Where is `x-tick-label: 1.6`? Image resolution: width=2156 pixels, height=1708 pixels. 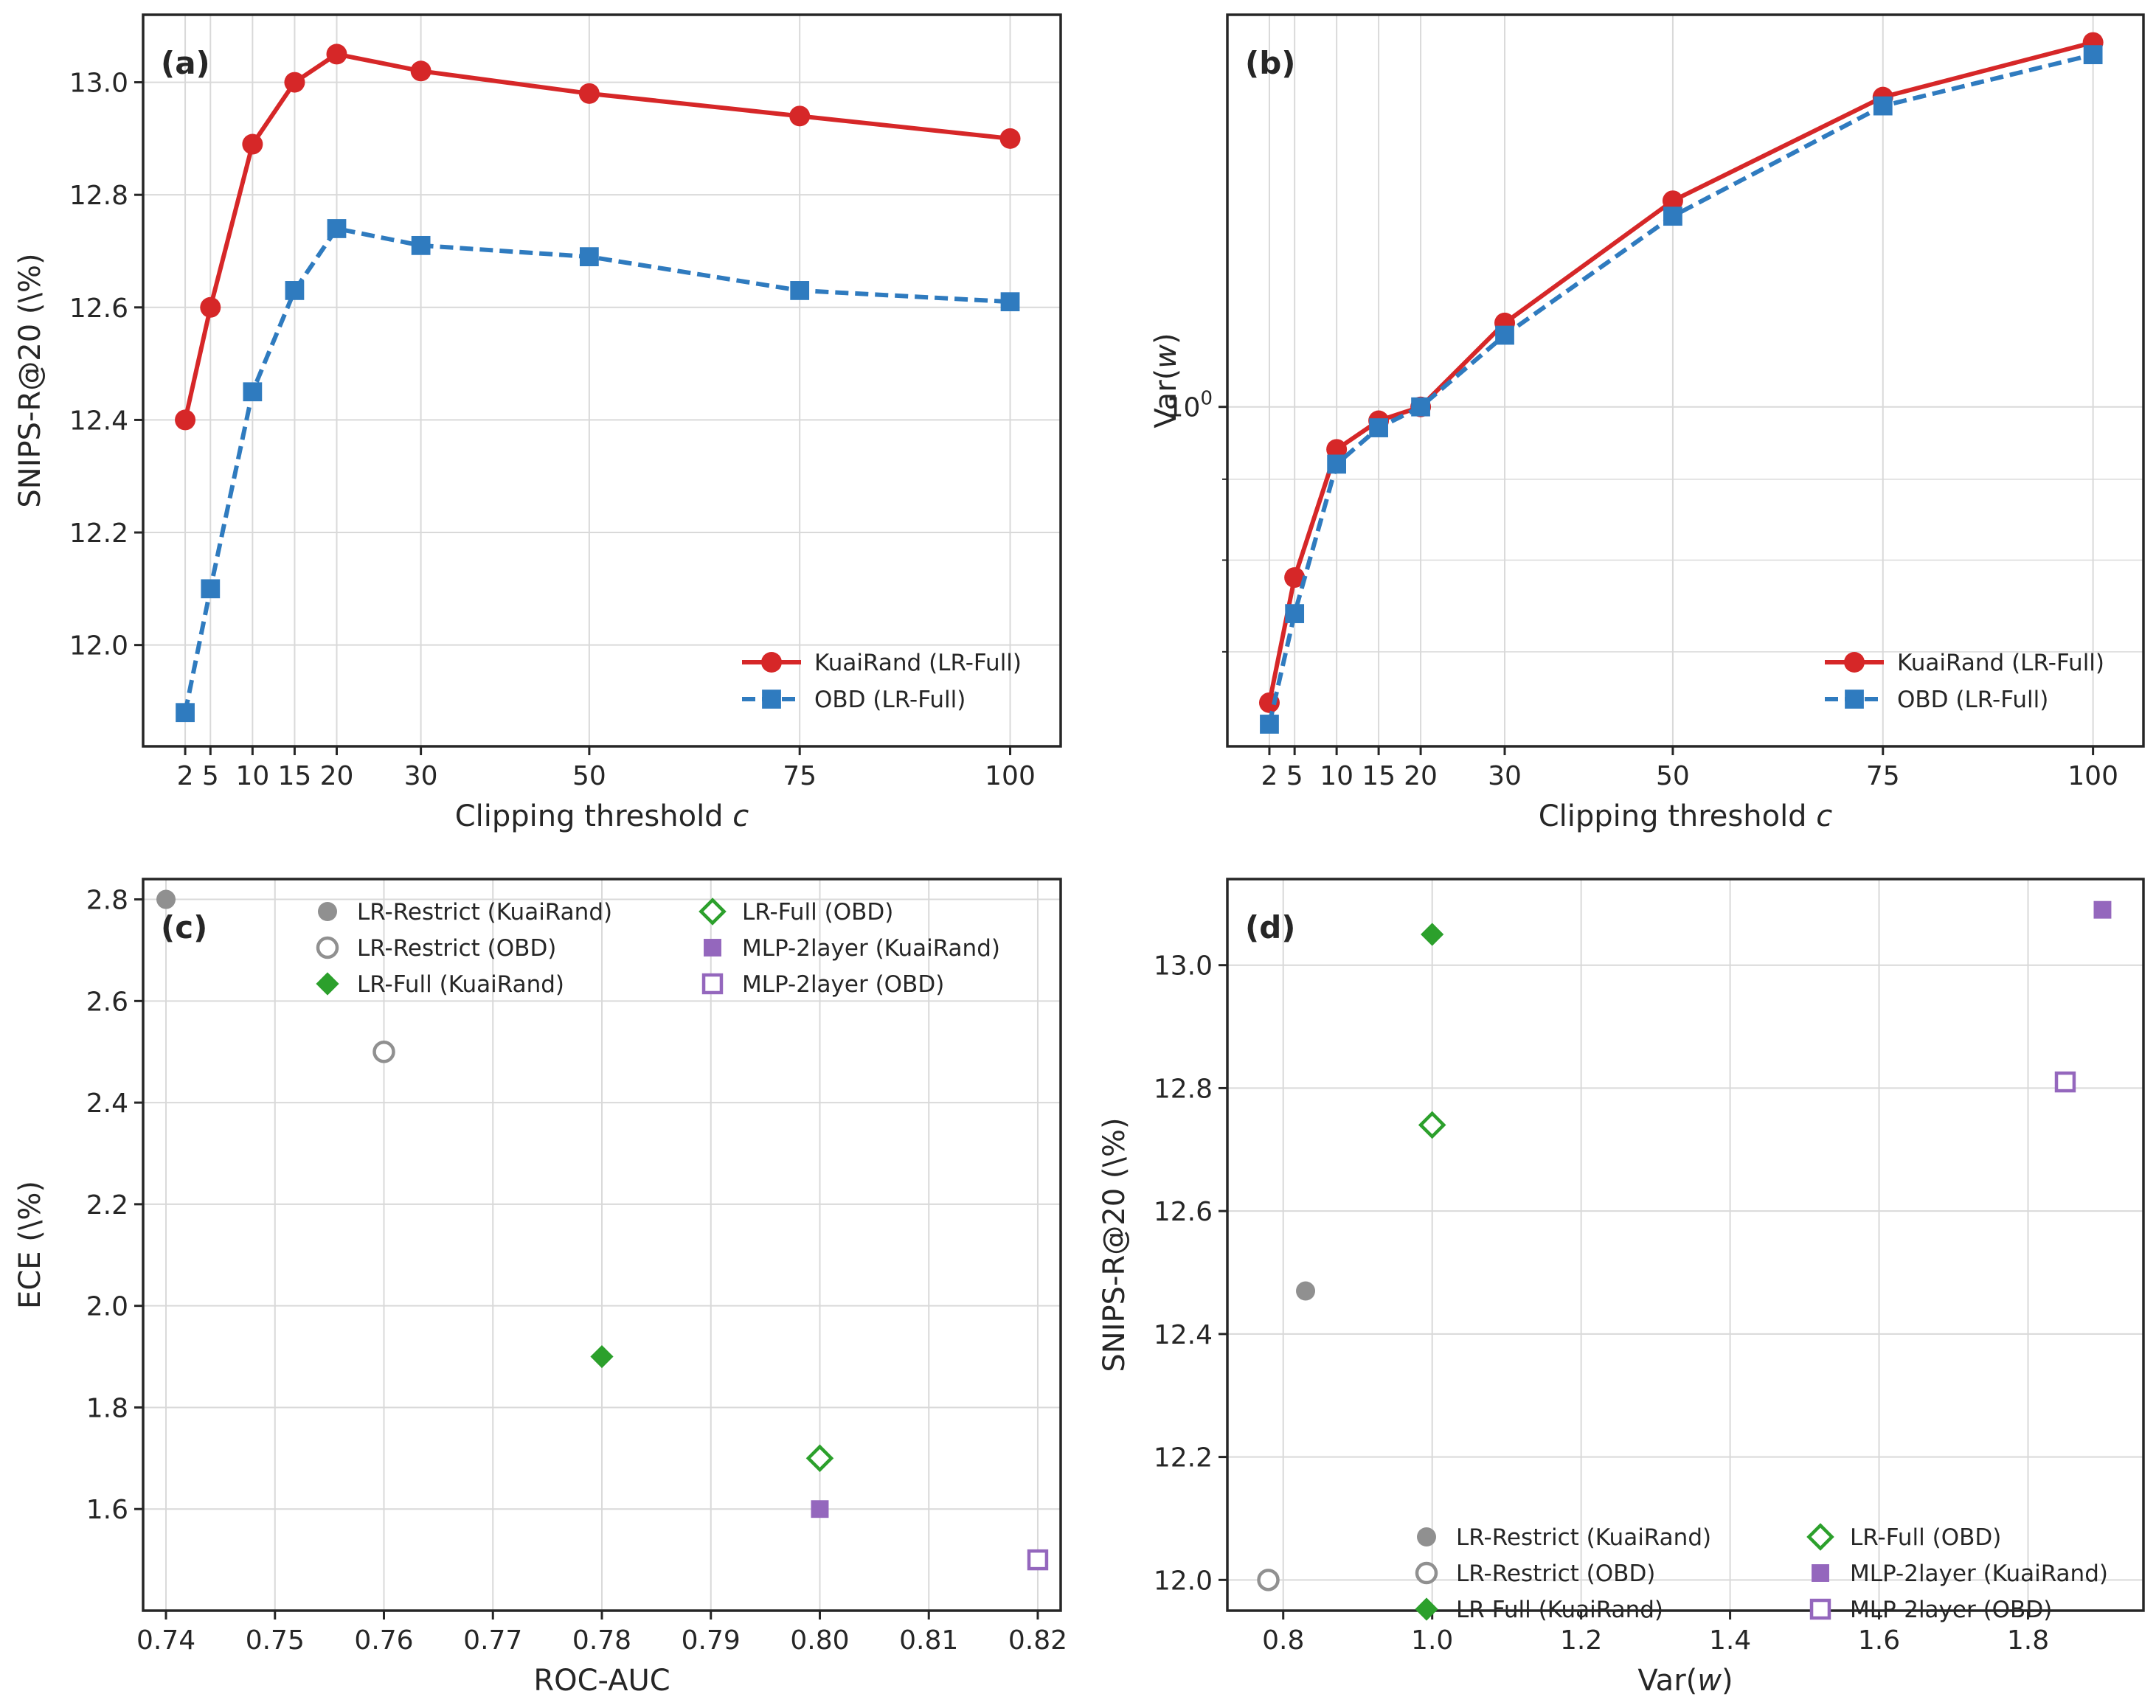
x-tick-label: 1.6 is located at coordinates (1879, 1640).